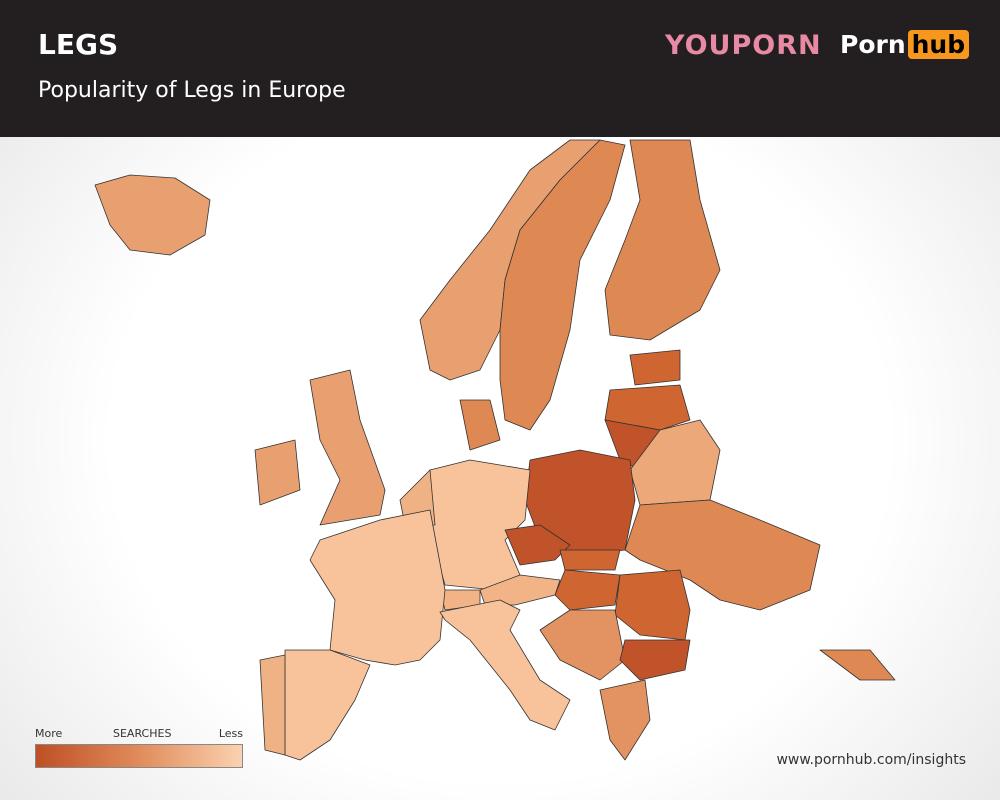 The image size is (1000, 800). What do you see at coordinates (662, 240) in the screenshot?
I see `finland` at bounding box center [662, 240].